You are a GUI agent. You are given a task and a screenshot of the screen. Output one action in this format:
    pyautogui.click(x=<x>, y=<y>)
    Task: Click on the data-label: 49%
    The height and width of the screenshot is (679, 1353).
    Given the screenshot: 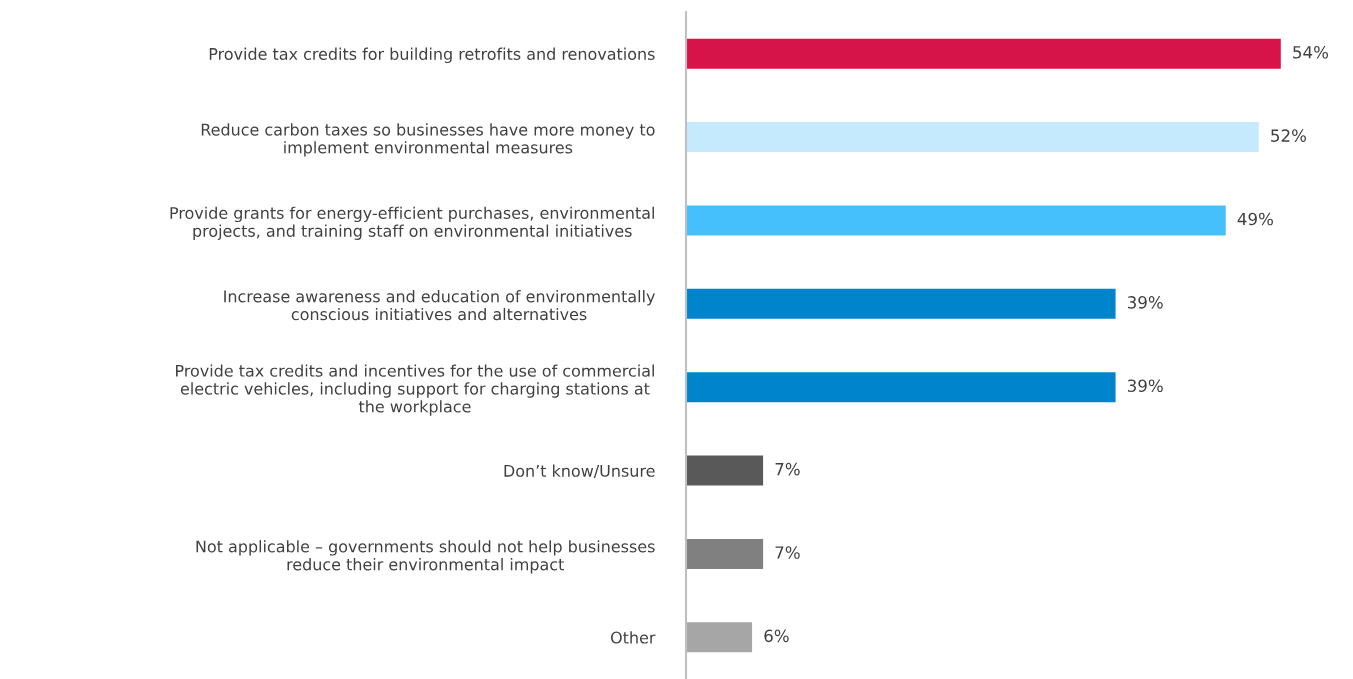 What is the action you would take?
    pyautogui.click(x=1255, y=219)
    